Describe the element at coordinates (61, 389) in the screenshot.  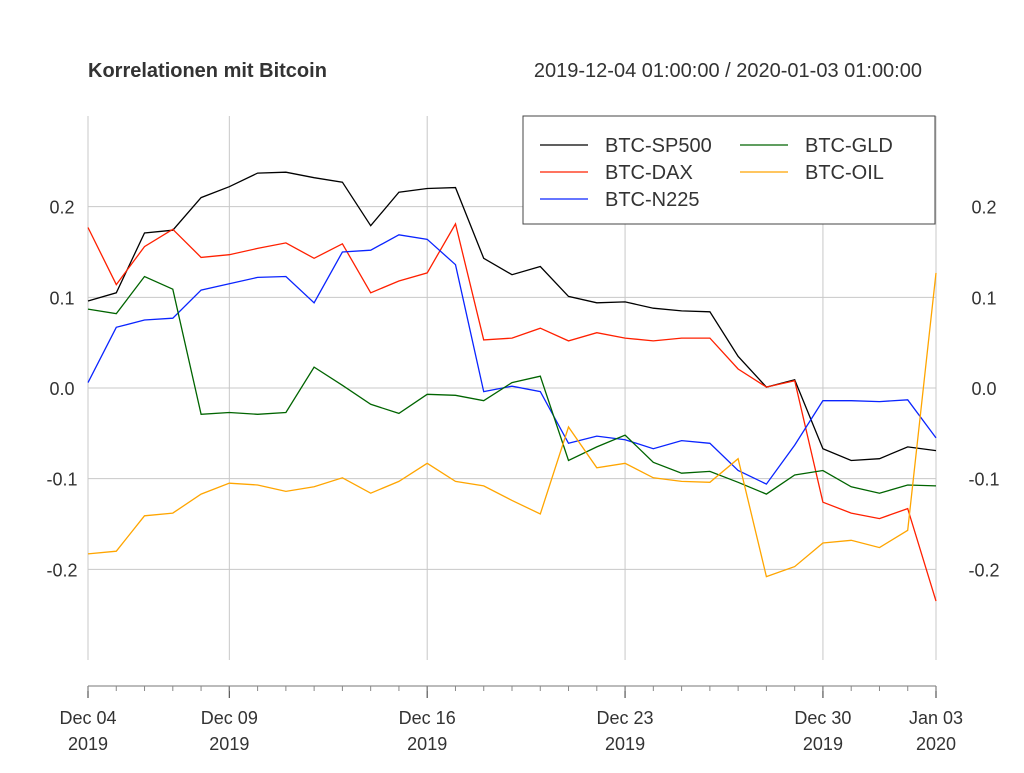
I see `y-tick-label-left: 0.0` at that location.